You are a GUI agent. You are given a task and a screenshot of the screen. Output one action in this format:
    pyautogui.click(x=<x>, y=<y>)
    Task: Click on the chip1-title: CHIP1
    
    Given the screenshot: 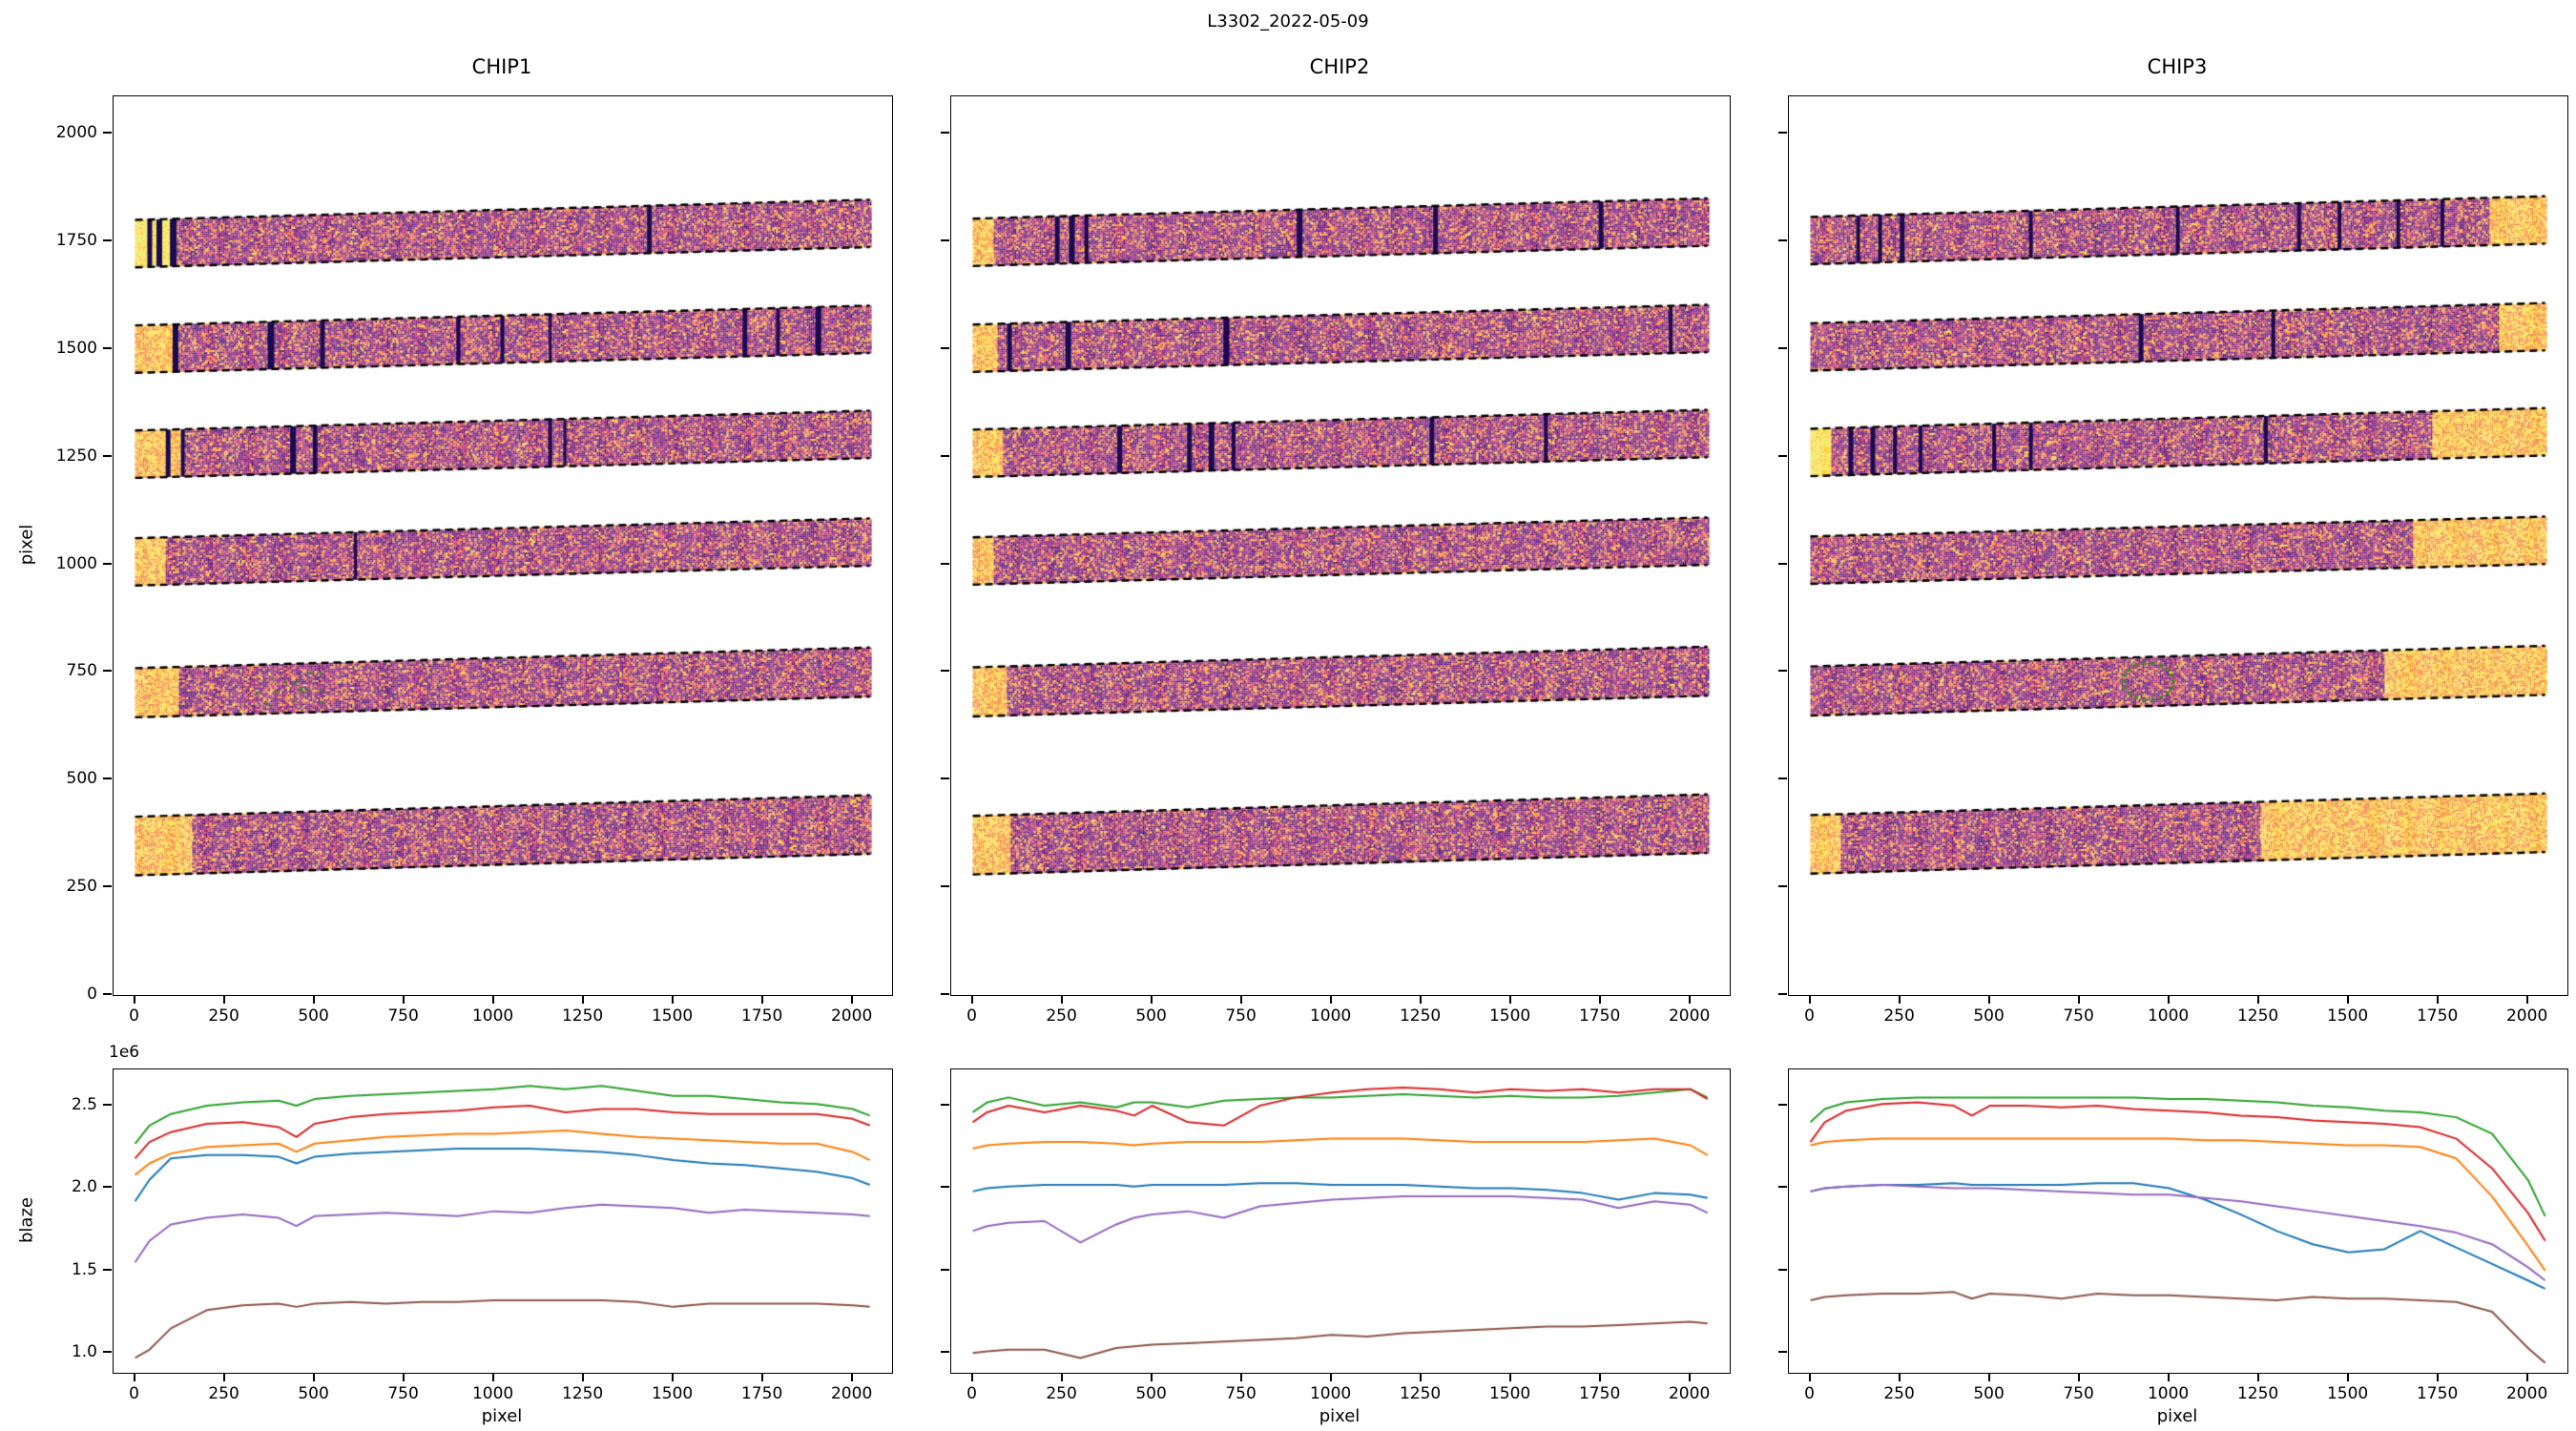 What is the action you would take?
    pyautogui.click(x=501, y=66)
    